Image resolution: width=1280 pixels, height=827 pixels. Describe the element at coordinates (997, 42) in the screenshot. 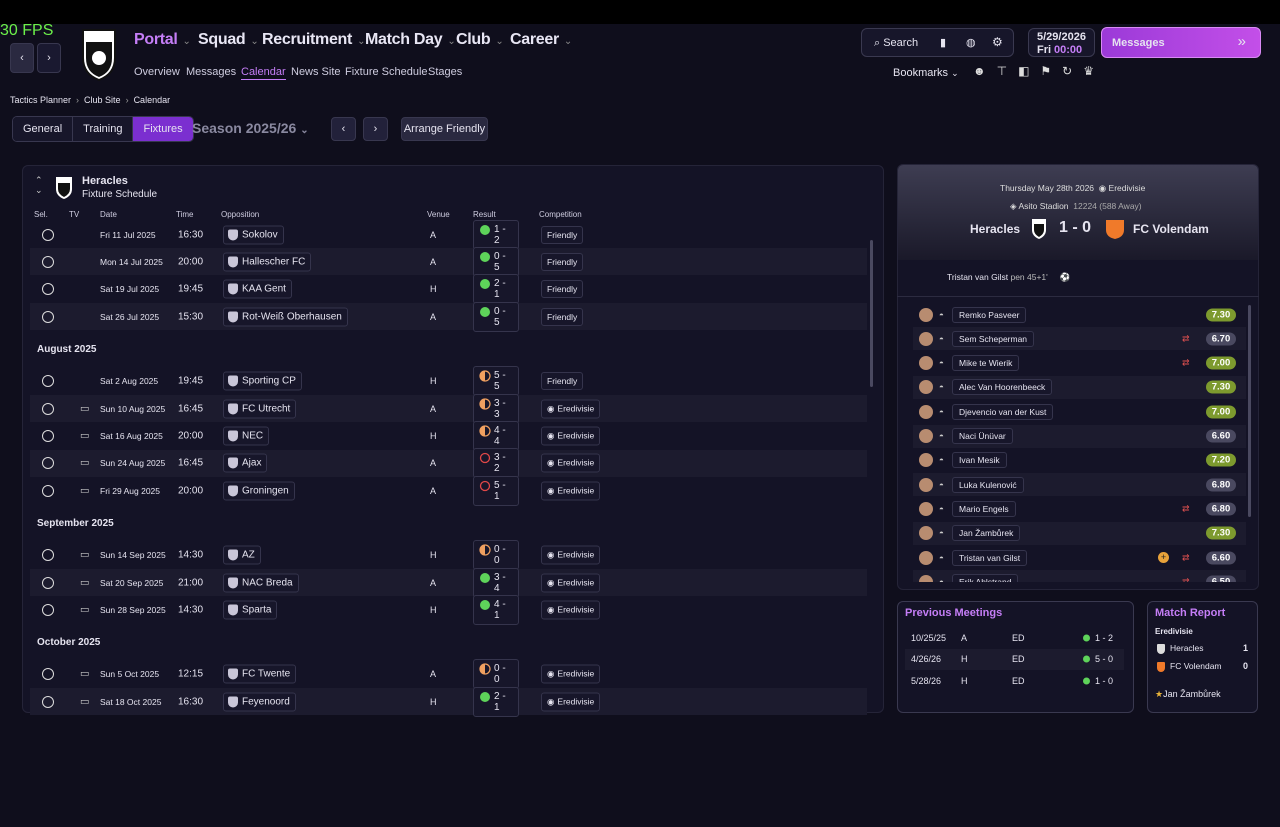

I see `settings-icon: ⚙` at that location.